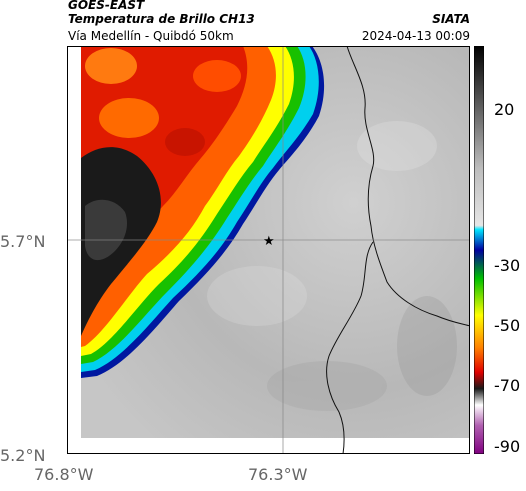 Image resolution: width=526 pixels, height=491 pixels. I want to click on product-title: Temperatura de Brillo CH13, so click(161, 19).